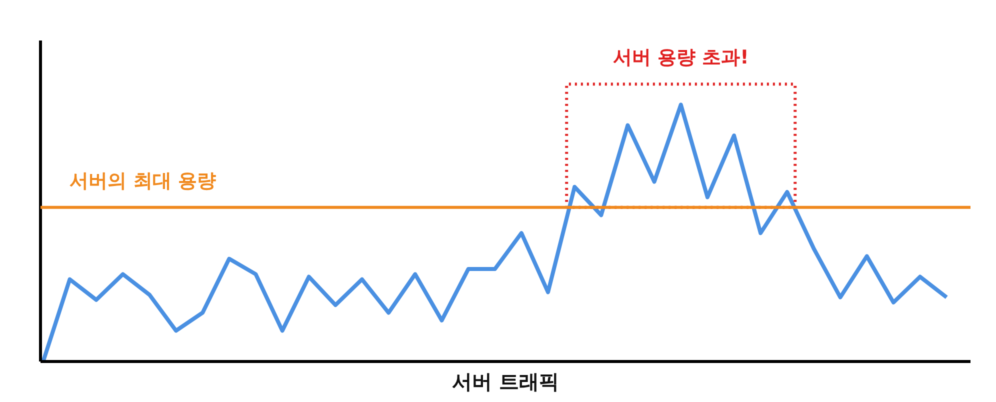 The image size is (996, 402). What do you see at coordinates (680, 57) in the screenshot?
I see `text: 서버 용량 초과!` at bounding box center [680, 57].